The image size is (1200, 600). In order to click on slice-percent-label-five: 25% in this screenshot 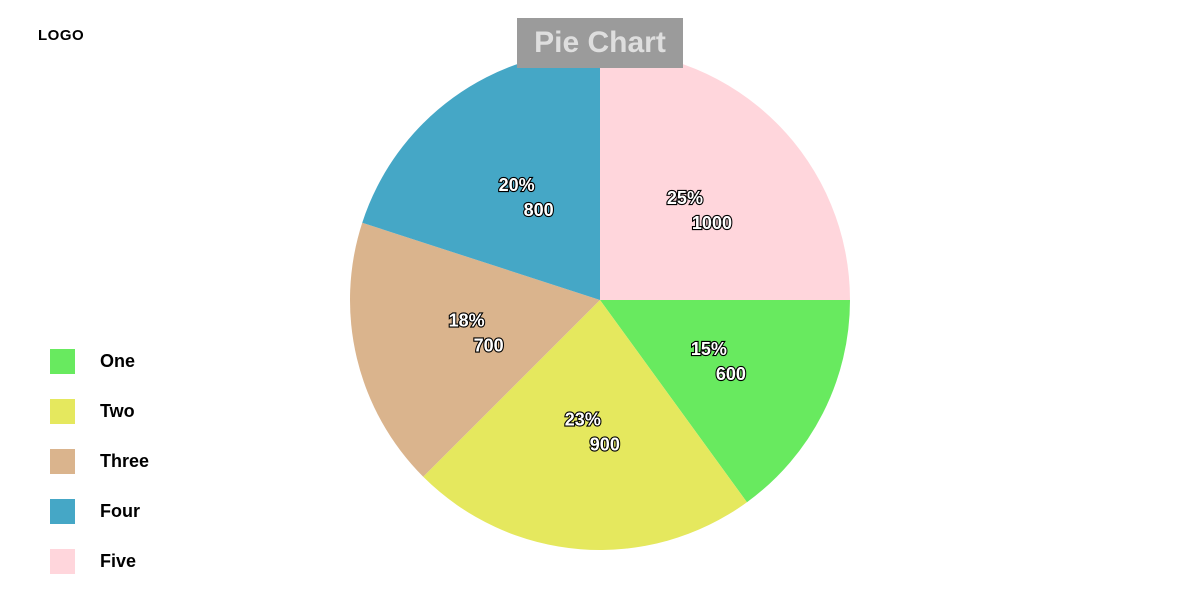, I will do `click(685, 198)`.